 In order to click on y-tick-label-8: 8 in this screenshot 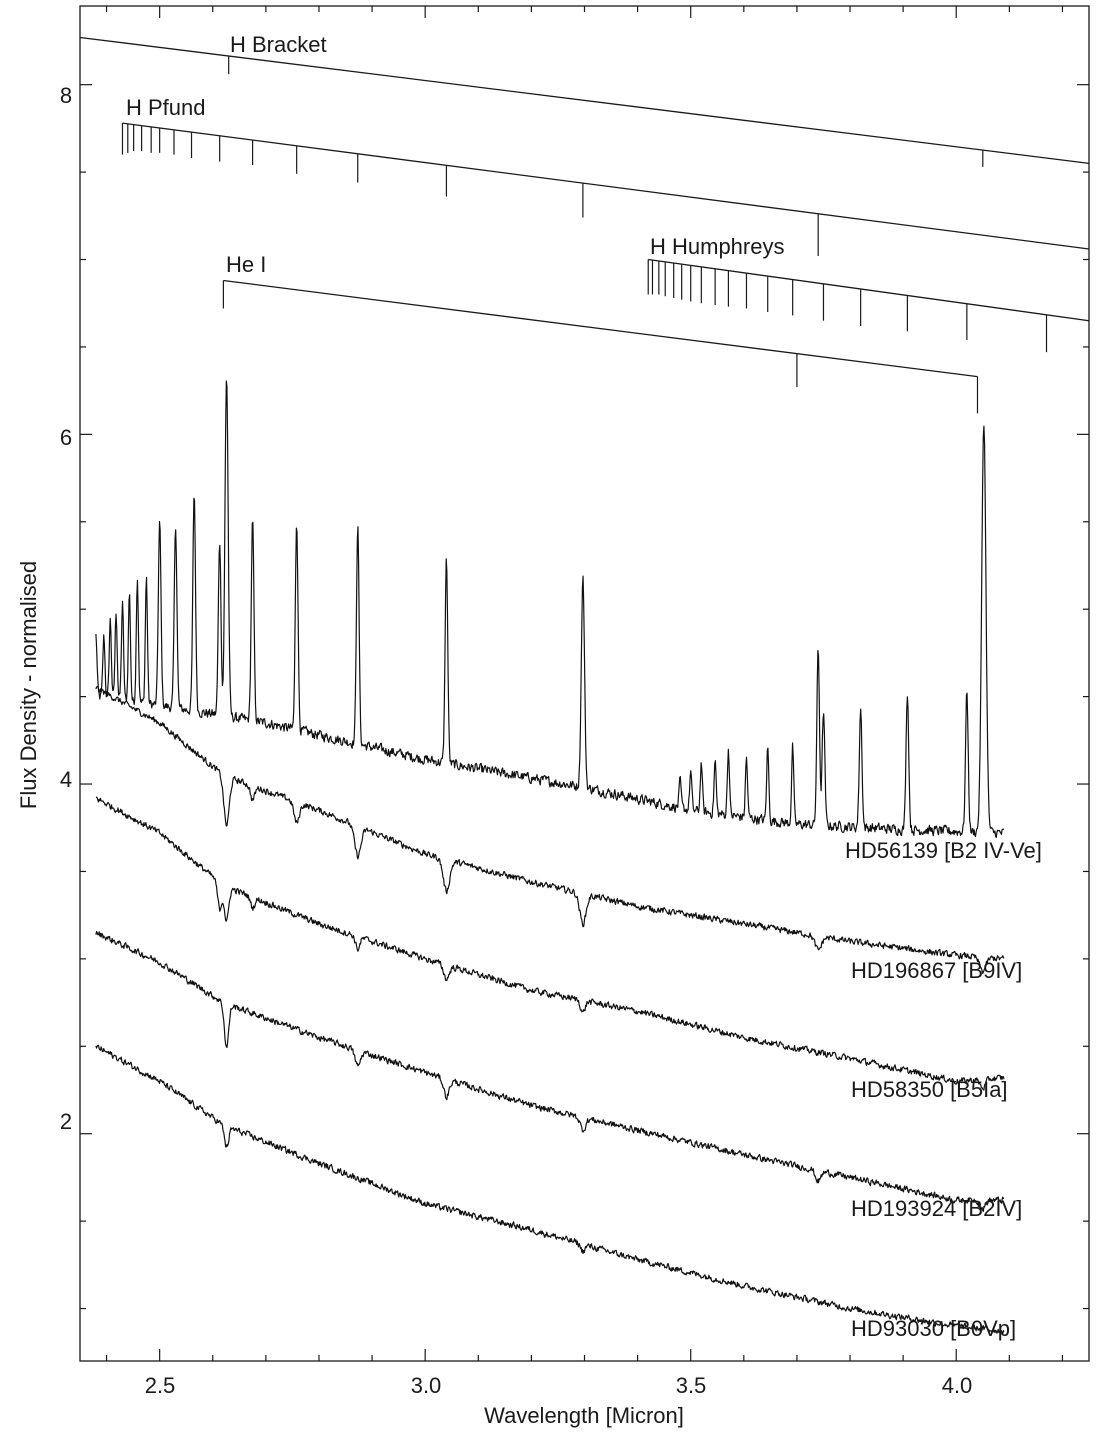, I will do `click(66, 95)`.